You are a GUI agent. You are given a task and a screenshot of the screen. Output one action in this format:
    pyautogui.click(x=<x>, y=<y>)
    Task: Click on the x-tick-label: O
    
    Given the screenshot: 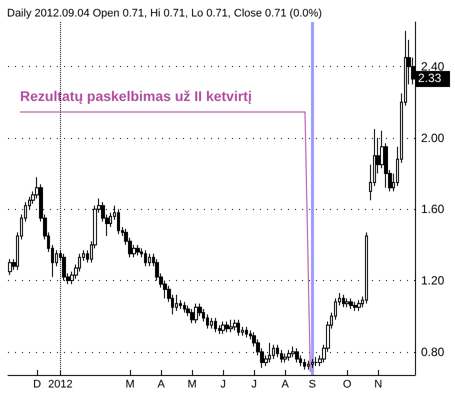 What is the action you would take?
    pyautogui.click(x=347, y=384)
    